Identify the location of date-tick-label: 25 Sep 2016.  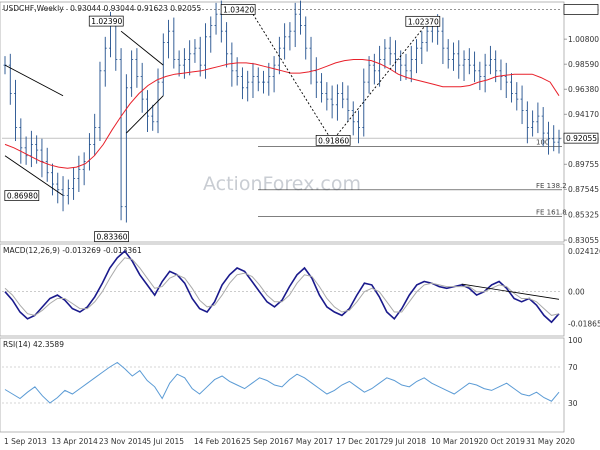
(265, 441).